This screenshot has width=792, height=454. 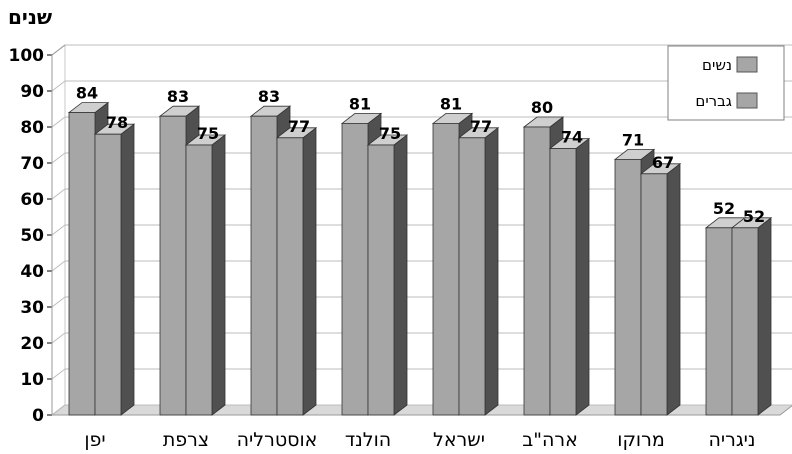 I want to click on data-label-men: 74, so click(x=572, y=137).